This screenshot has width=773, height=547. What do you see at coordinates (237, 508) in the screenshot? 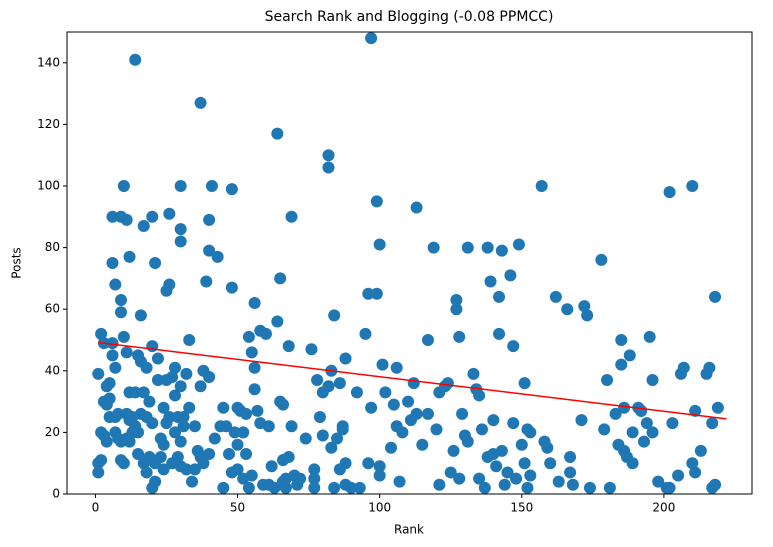
I see `x-tick-label: 50` at bounding box center [237, 508].